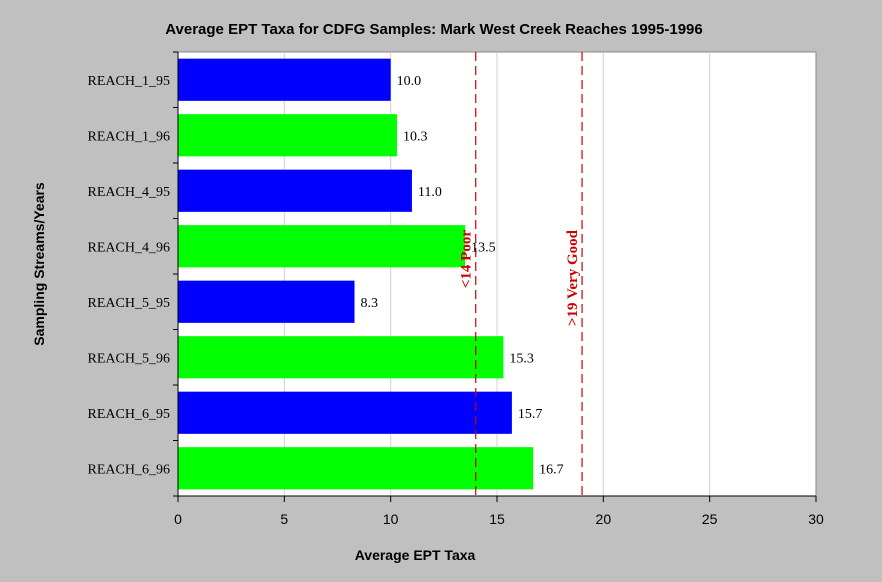 Image resolution: width=882 pixels, height=582 pixels. Describe the element at coordinates (391, 519) in the screenshot. I see `x-tick-label: 10` at that location.